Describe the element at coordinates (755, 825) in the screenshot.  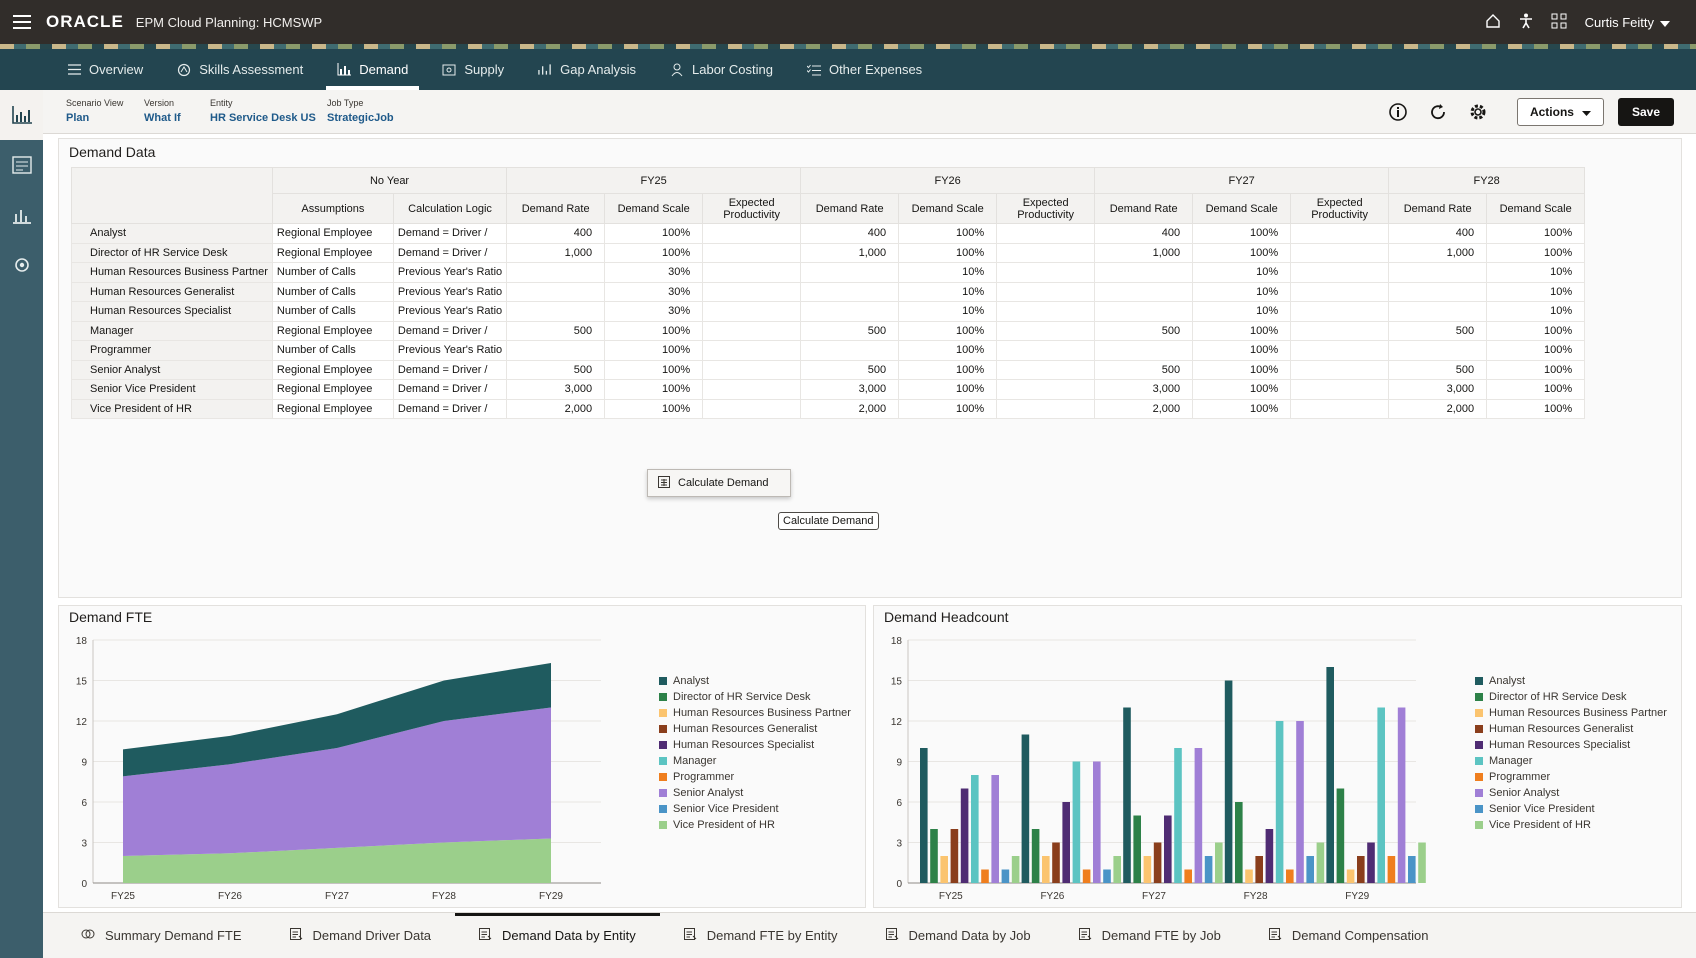
I see `legend-item: Vice President of HR` at that location.